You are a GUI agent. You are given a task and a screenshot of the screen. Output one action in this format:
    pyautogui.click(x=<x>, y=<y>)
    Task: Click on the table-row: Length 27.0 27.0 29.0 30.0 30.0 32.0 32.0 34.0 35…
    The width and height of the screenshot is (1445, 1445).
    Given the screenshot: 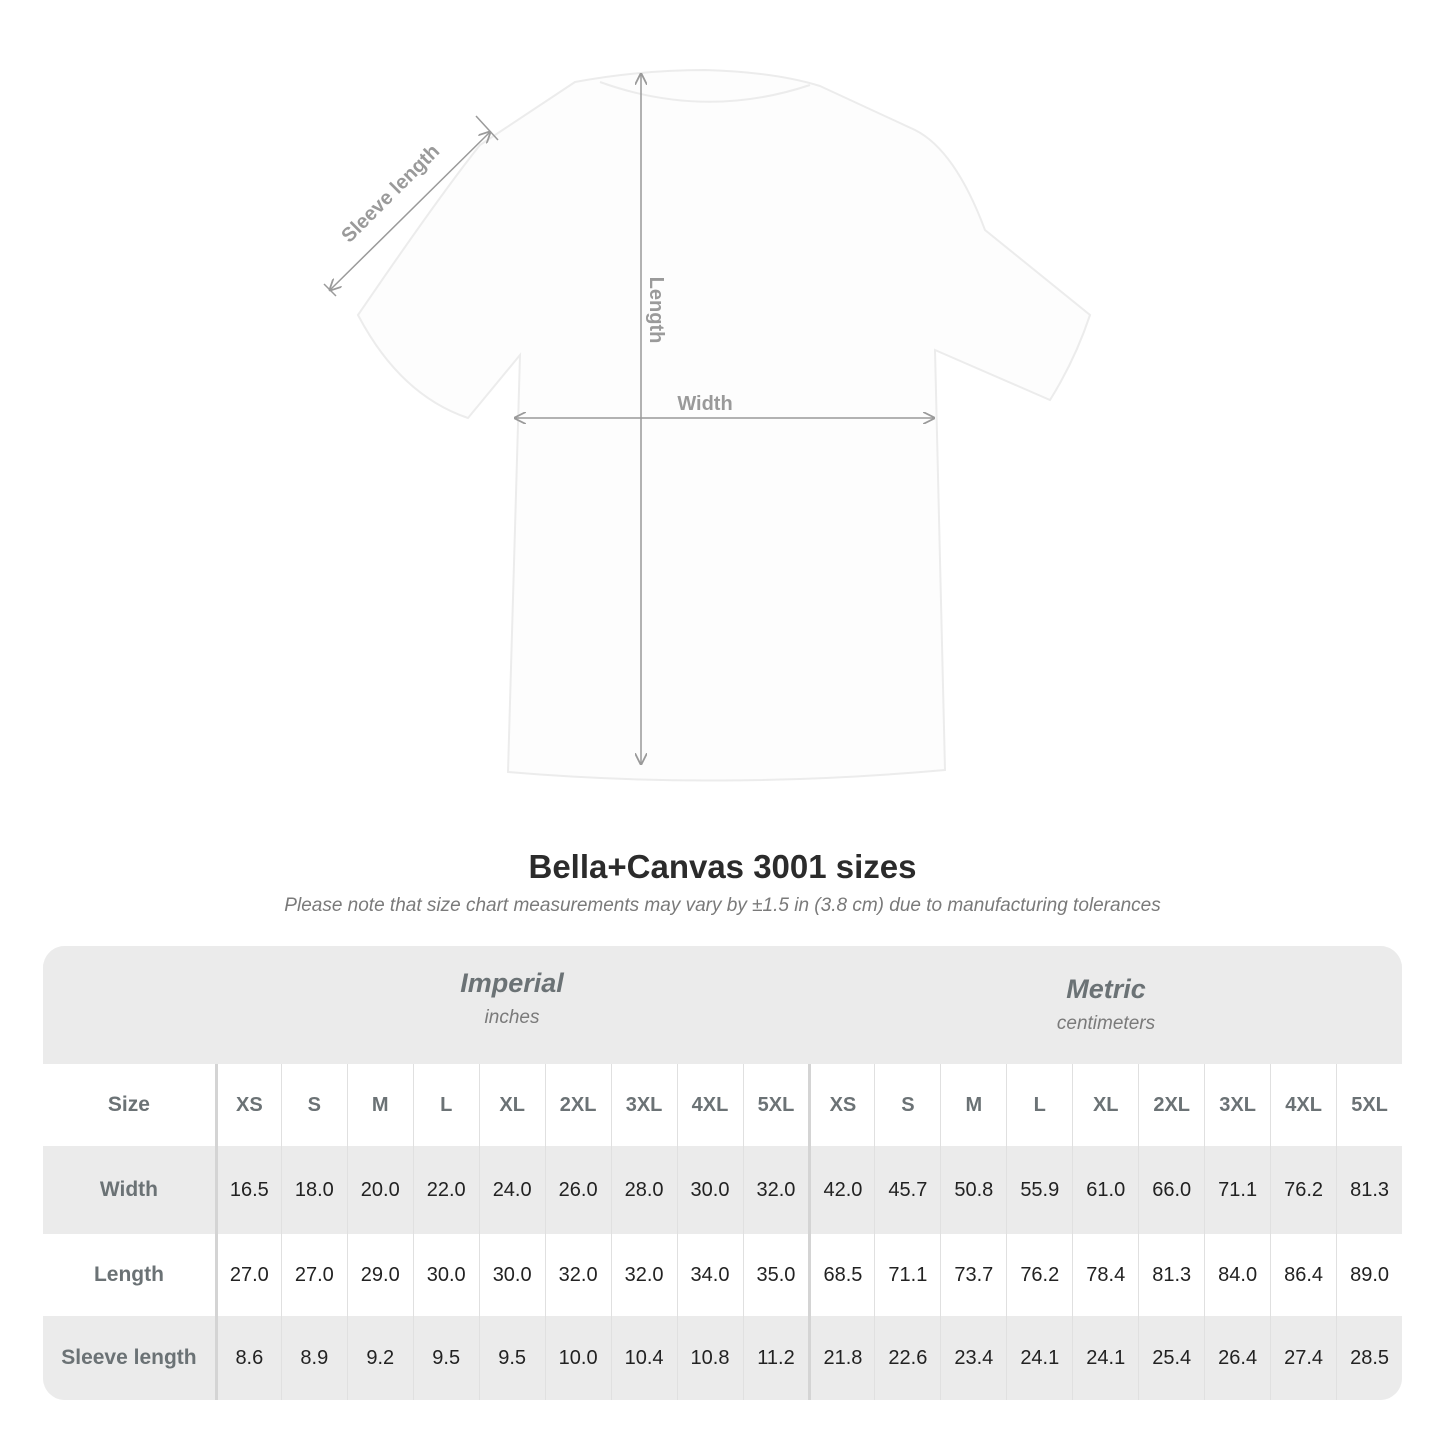 What is the action you would take?
    pyautogui.click(x=722, y=1275)
    